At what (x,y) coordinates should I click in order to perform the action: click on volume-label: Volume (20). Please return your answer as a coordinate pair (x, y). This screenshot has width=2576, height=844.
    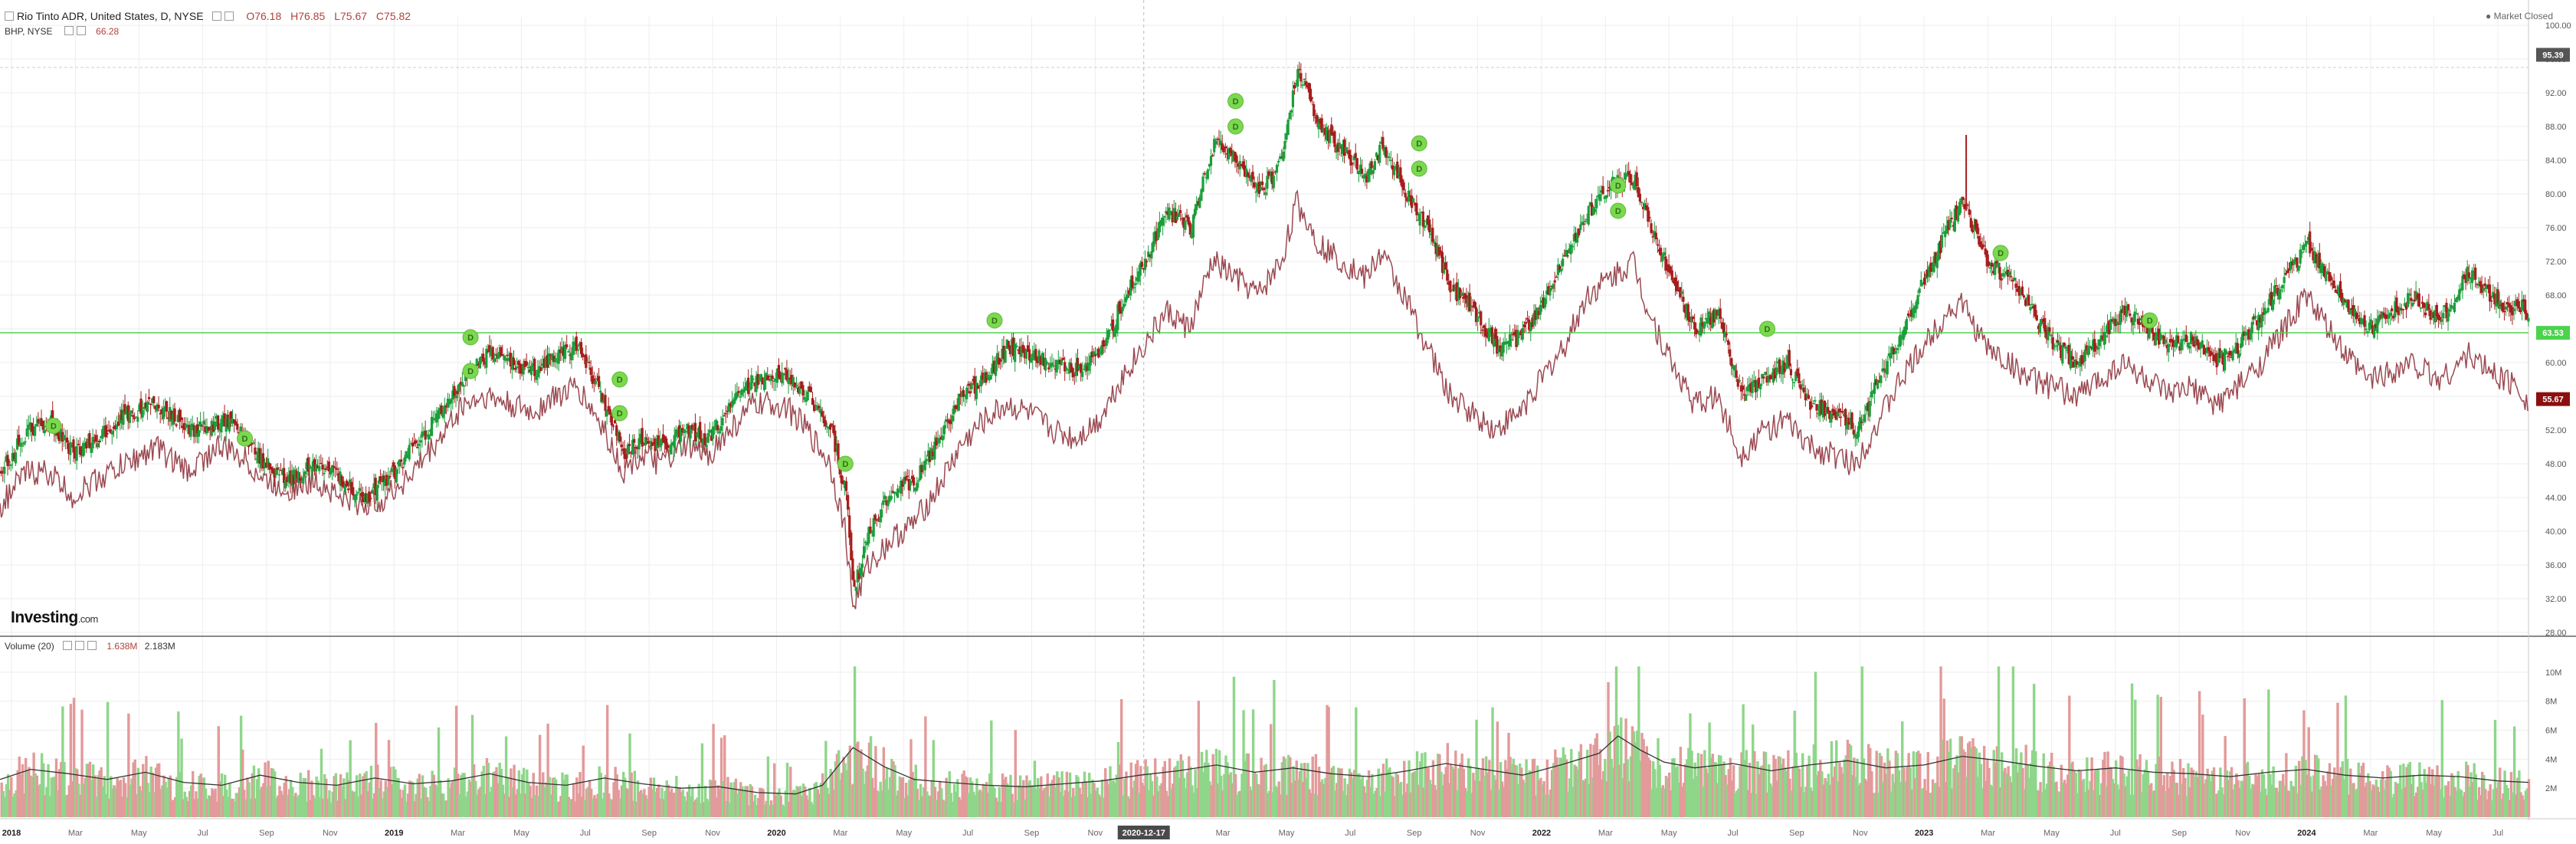
    Looking at the image, I should click on (29, 646).